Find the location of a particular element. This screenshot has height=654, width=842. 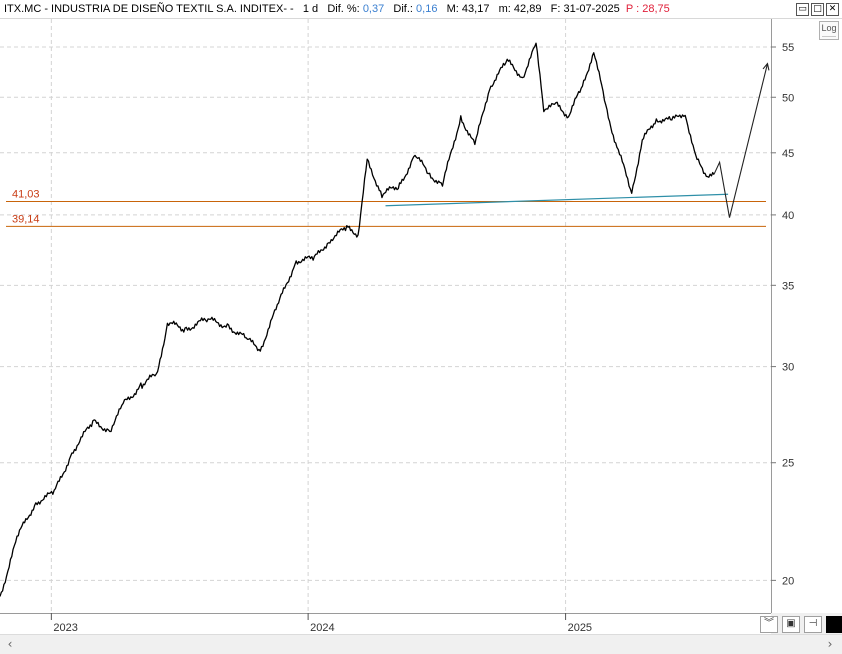

time-axis is located at coordinates (385, 624).